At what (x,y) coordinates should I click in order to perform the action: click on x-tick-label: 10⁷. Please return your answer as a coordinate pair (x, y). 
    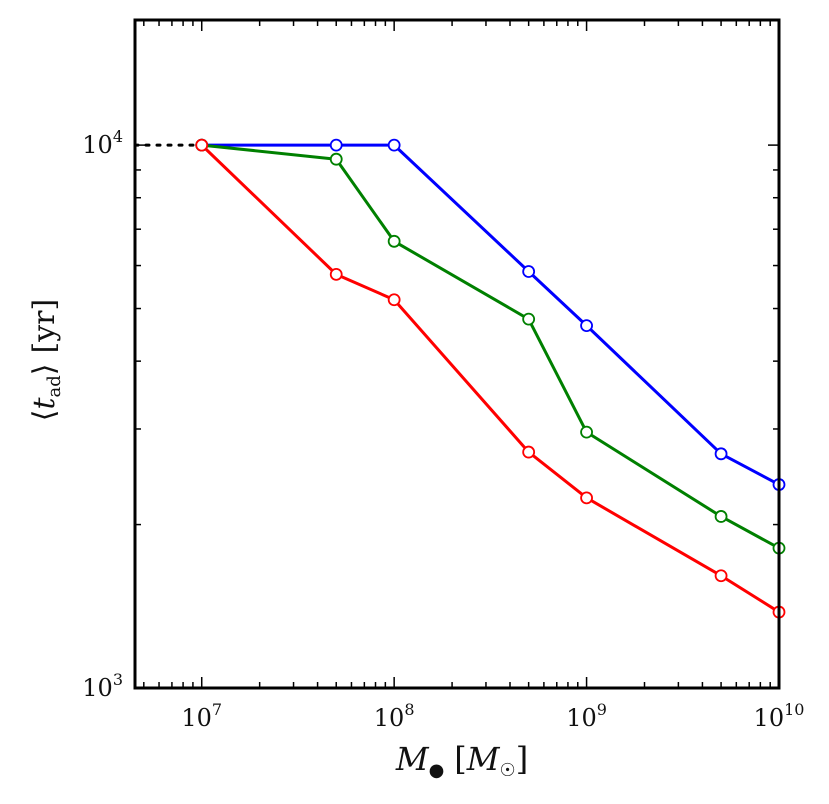
    Looking at the image, I should click on (201, 716).